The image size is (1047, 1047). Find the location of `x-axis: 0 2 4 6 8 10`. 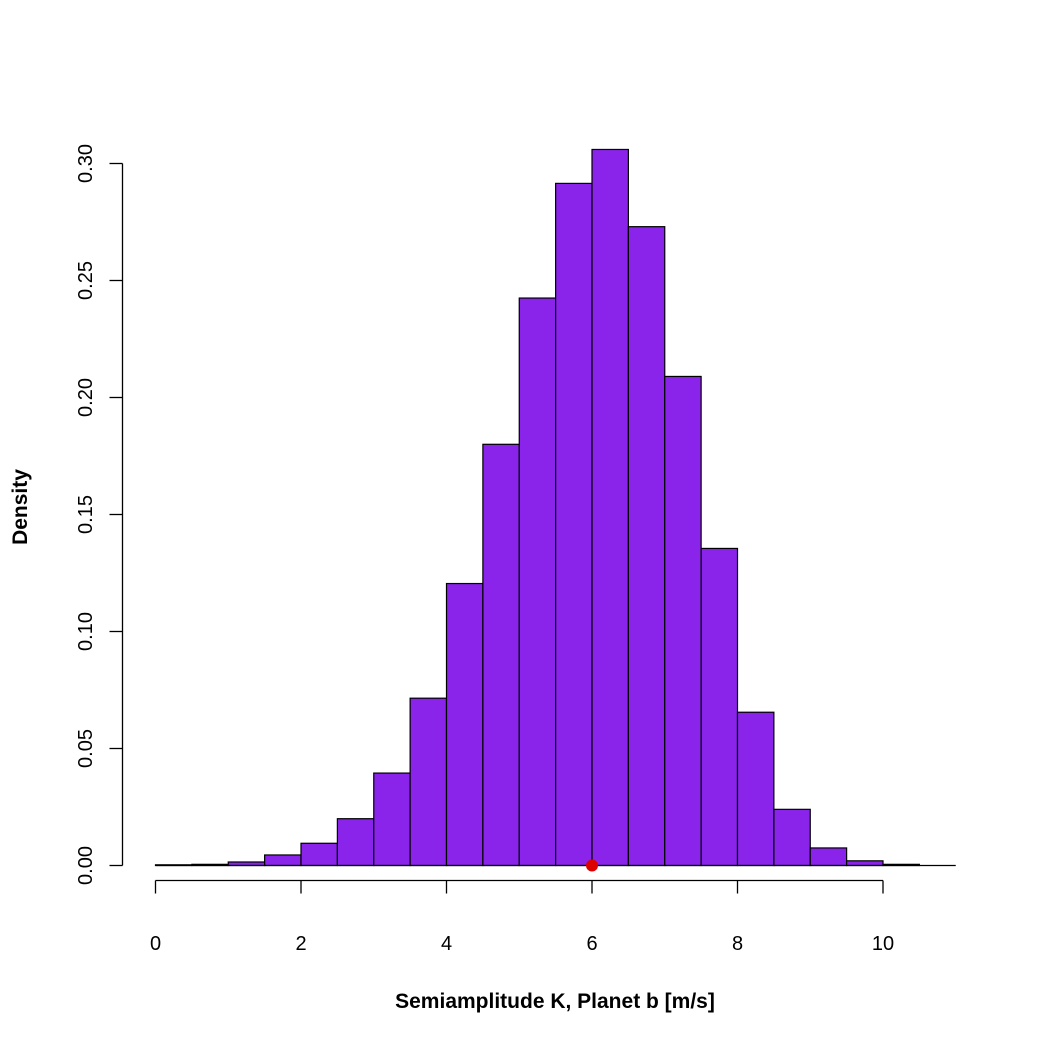

x-axis: 0 2 4 6 8 10 is located at coordinates (522, 917).